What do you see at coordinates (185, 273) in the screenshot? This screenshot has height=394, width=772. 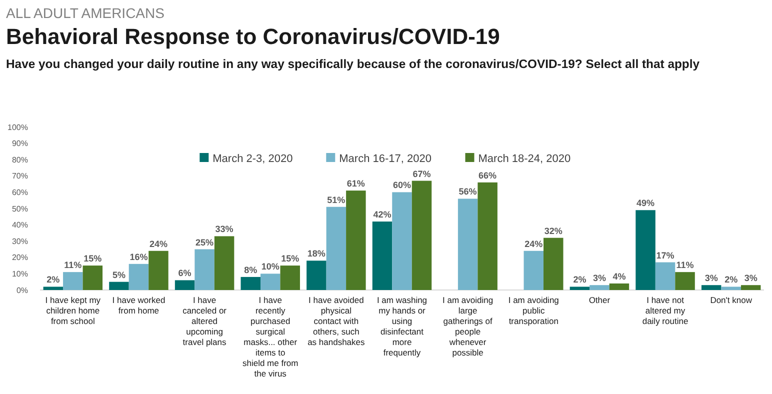 I see `data-label: 6%` at bounding box center [185, 273].